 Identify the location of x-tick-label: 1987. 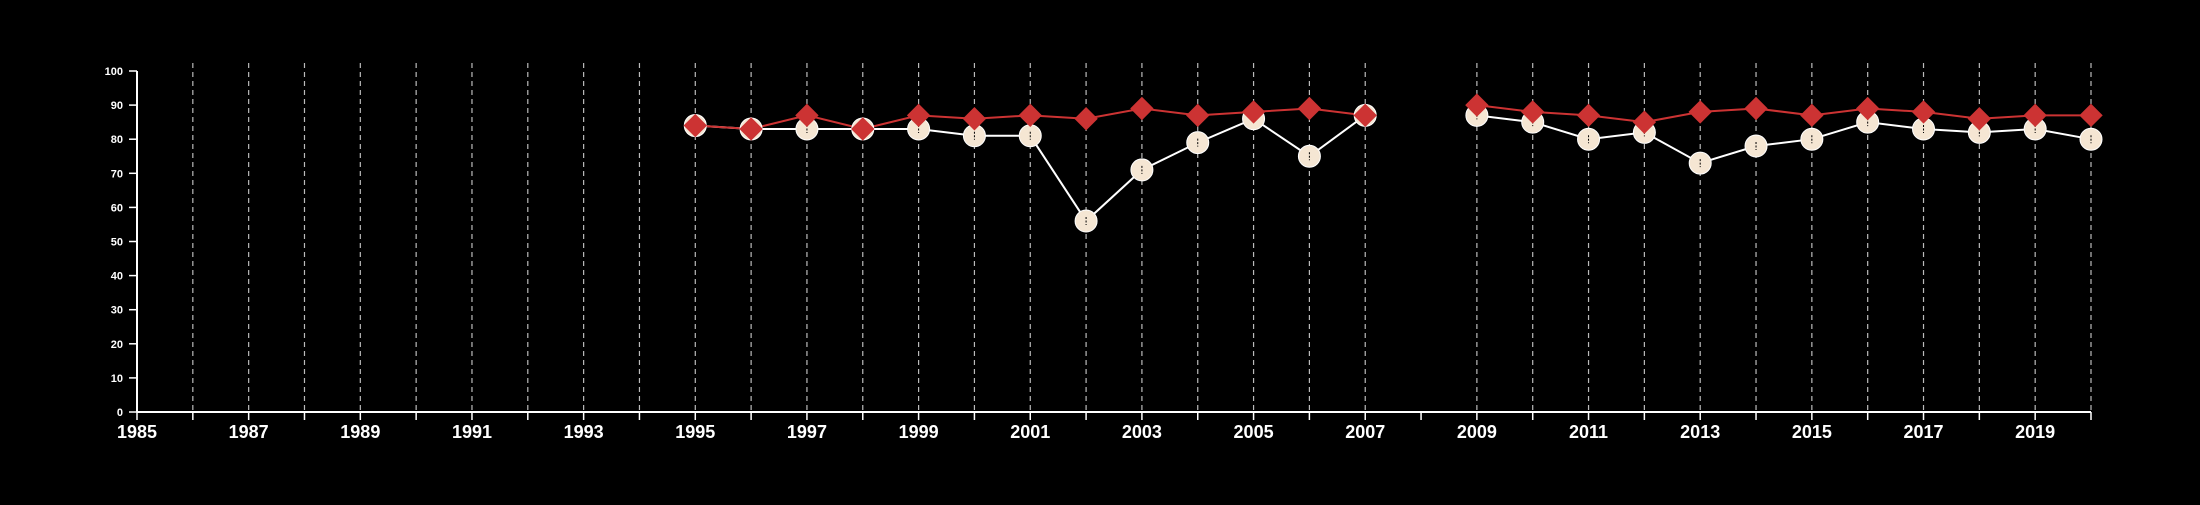
(249, 432).